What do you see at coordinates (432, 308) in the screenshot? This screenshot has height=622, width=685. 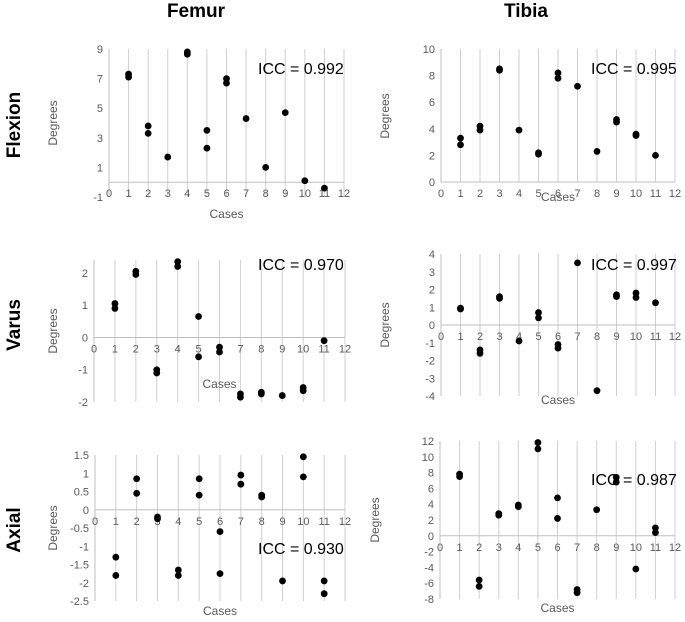 I see `y-tick-label: 1` at bounding box center [432, 308].